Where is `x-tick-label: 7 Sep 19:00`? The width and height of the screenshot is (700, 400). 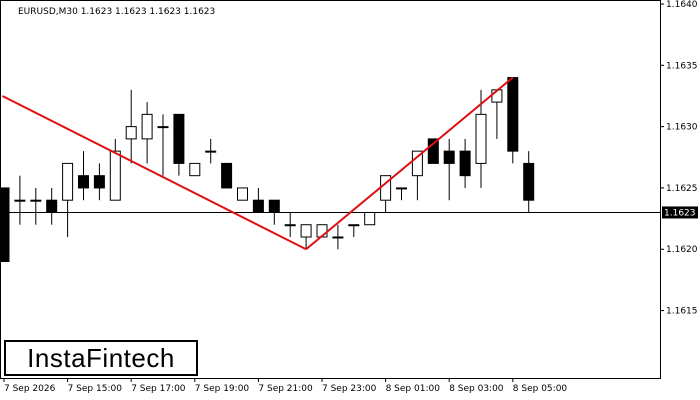
x-tick-label: 7 Sep 19:00 is located at coordinates (222, 389).